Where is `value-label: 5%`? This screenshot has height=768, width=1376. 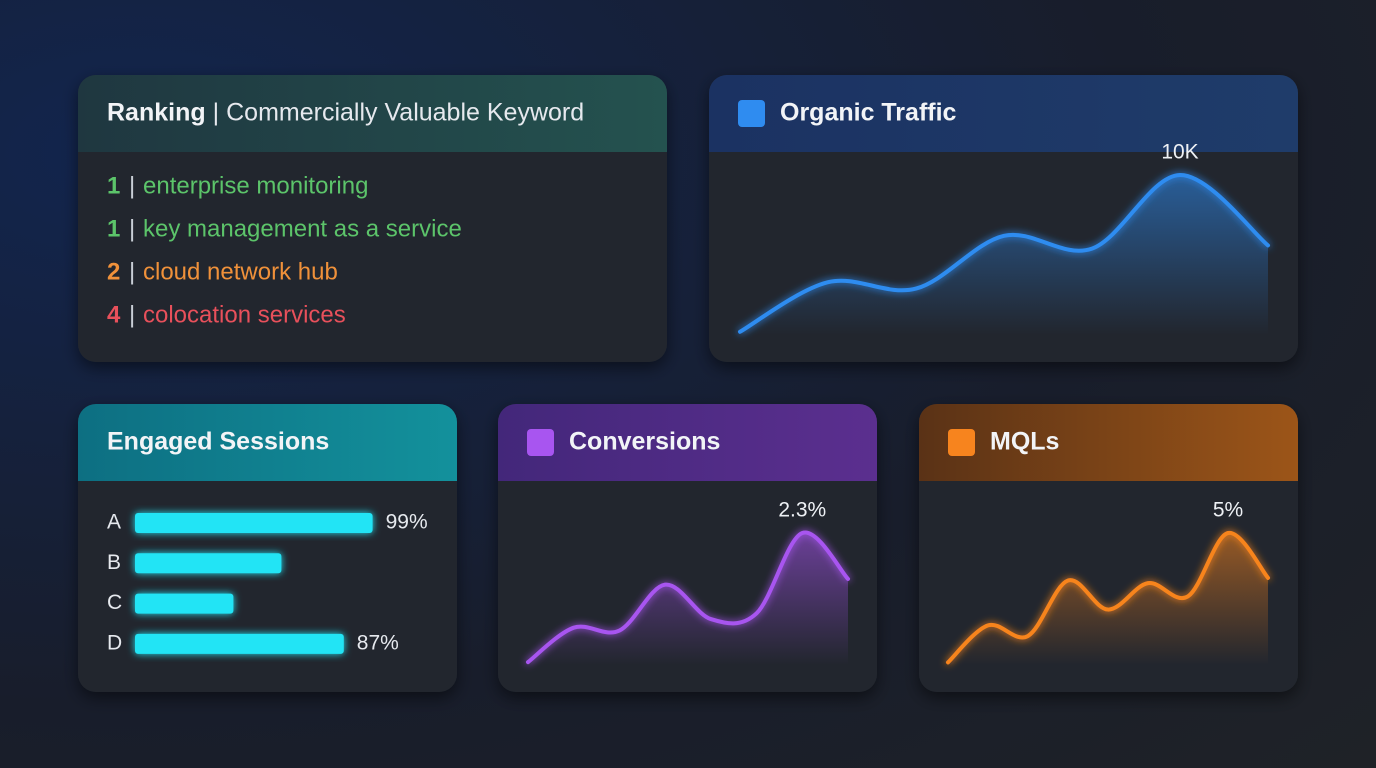
value-label: 5% is located at coordinates (1228, 510).